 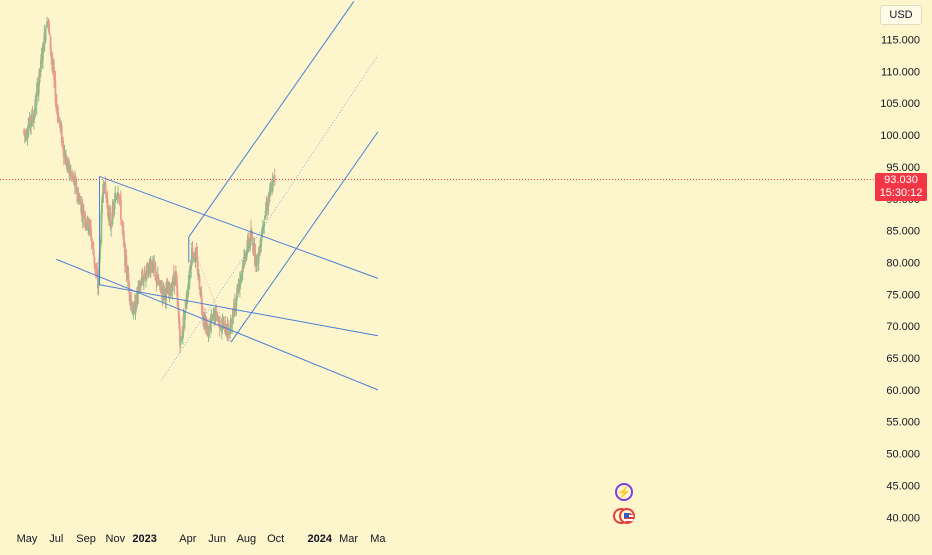 I want to click on y-tick-label: 115.000, so click(x=900, y=41).